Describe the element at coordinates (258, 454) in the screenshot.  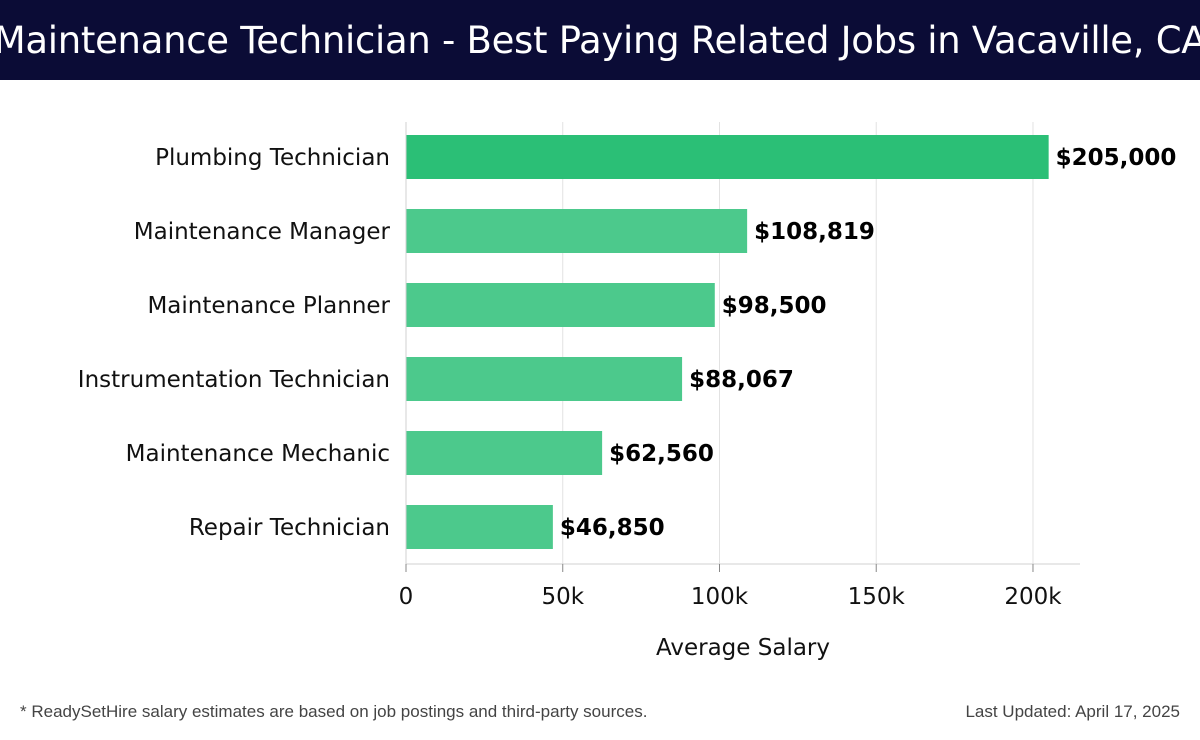
I see `category-label-4: Maintenance Mechanic` at that location.